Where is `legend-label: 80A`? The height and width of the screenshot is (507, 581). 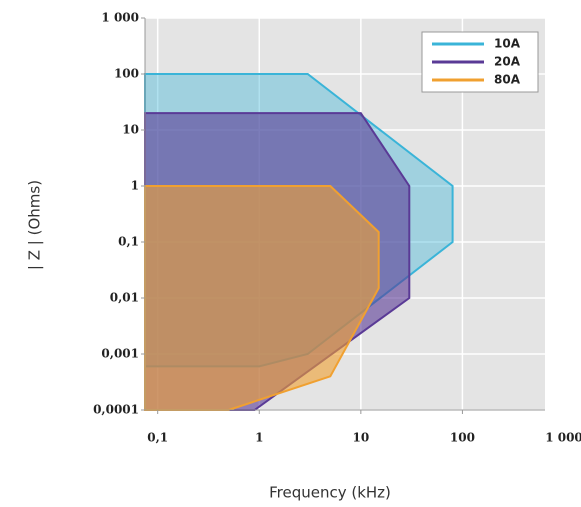 legend-label: 80A is located at coordinates (507, 80).